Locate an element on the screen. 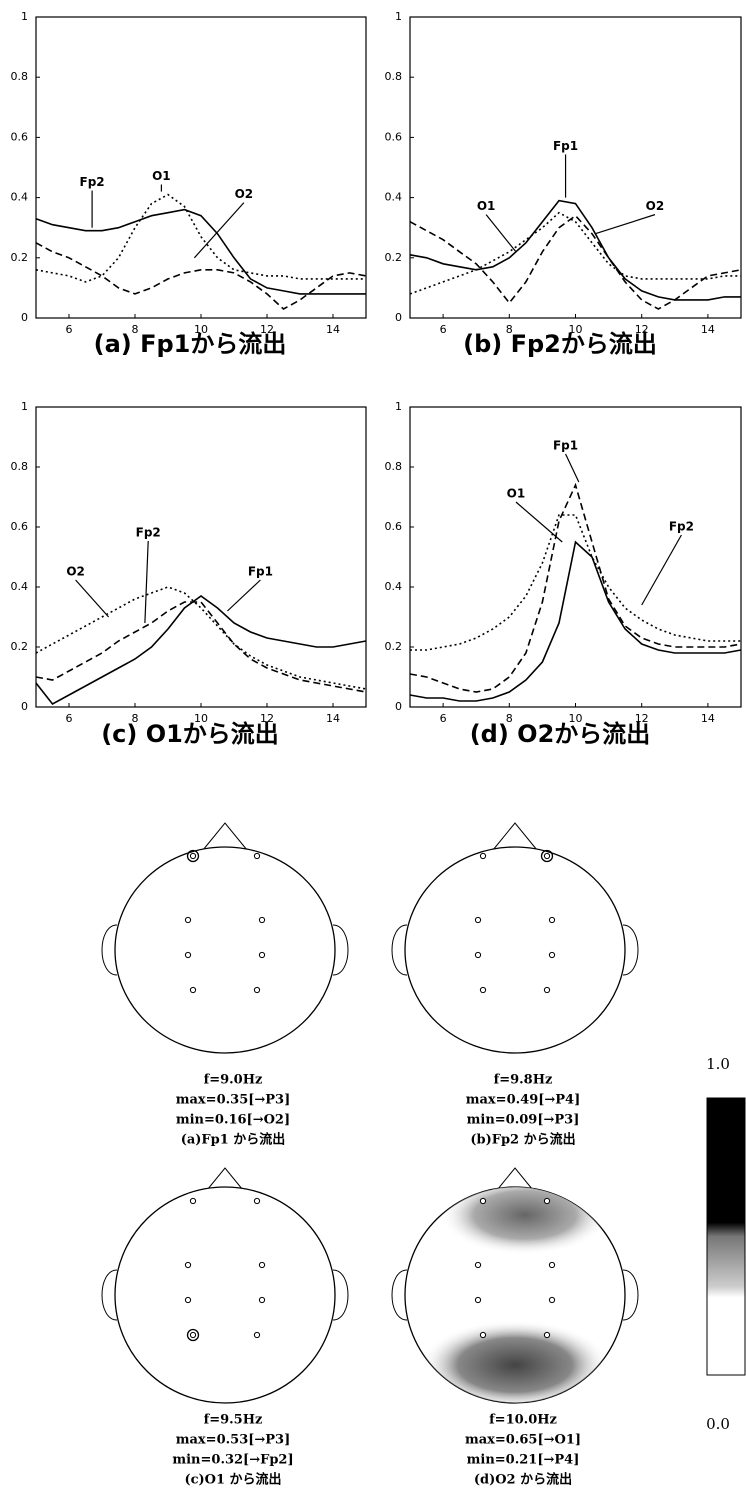 The image size is (746, 1509). x-tick-label: 10 is located at coordinates (576, 329).